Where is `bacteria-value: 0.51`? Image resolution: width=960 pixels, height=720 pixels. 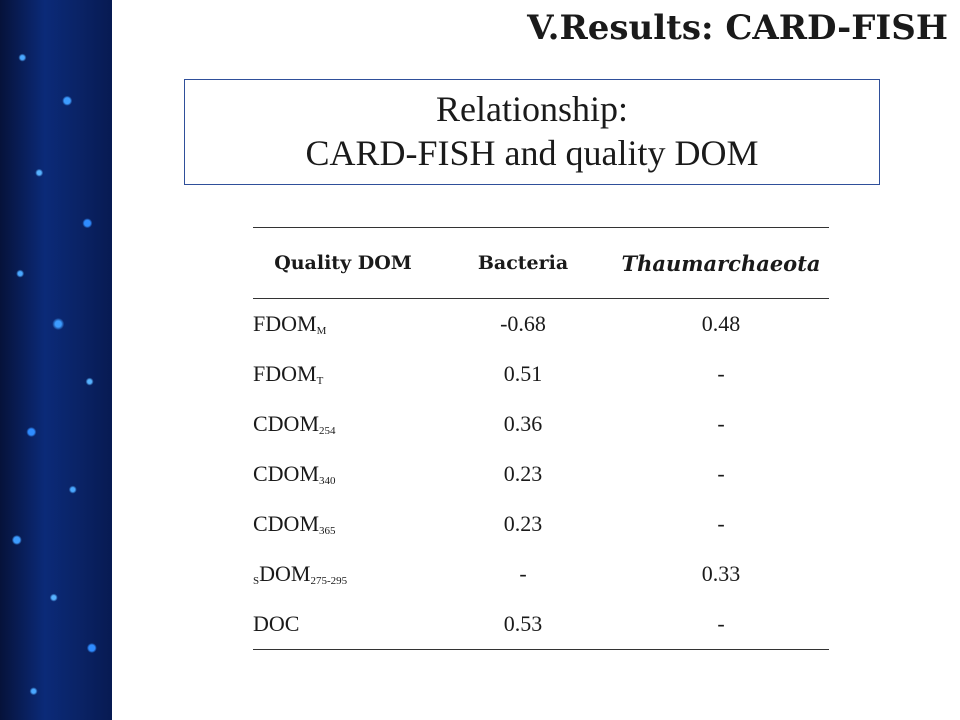
bacteria-value: 0.51 is located at coordinates (523, 373).